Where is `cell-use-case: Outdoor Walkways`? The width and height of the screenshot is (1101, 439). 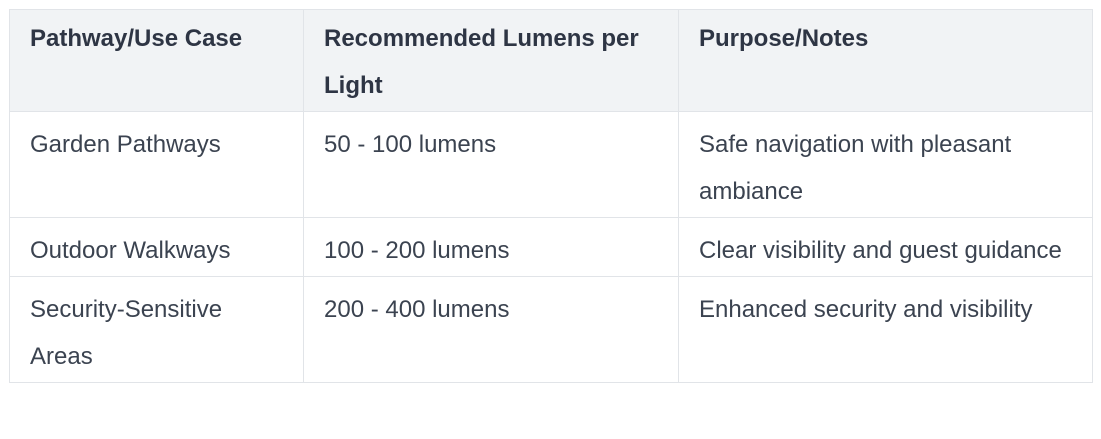
cell-use-case: Outdoor Walkways is located at coordinates (156, 247).